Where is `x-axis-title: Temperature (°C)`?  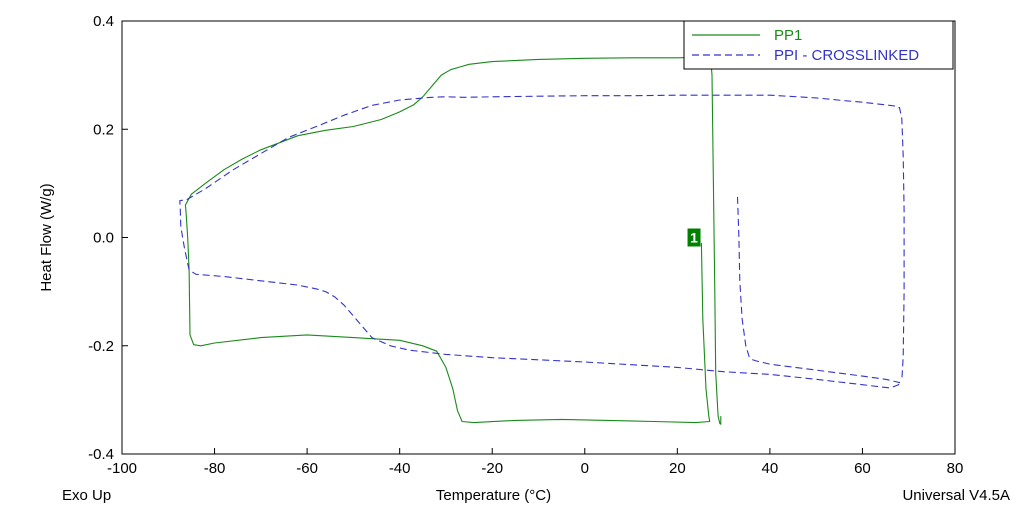 x-axis-title: Temperature (°C) is located at coordinates (493, 495).